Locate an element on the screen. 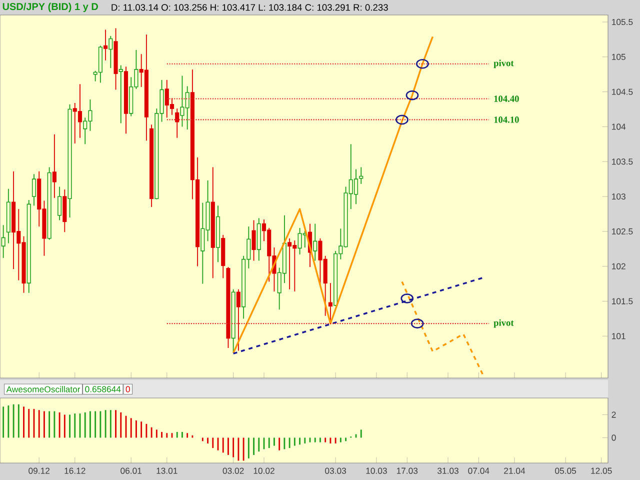  y-tick-label: 104.5 is located at coordinates (622, 91).